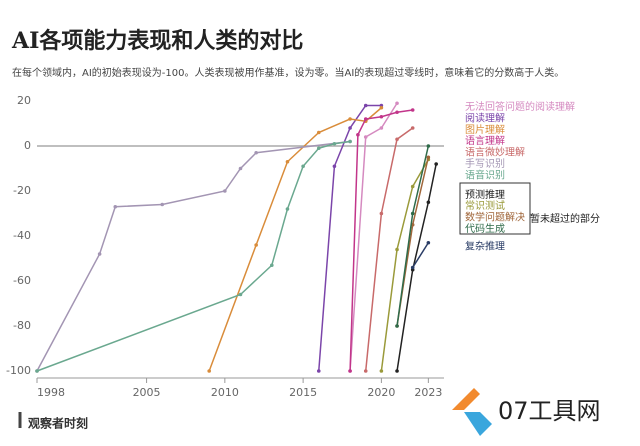 Image resolution: width=640 pixels, height=446 pixels. I want to click on x-tick-label: 2015, so click(303, 392).